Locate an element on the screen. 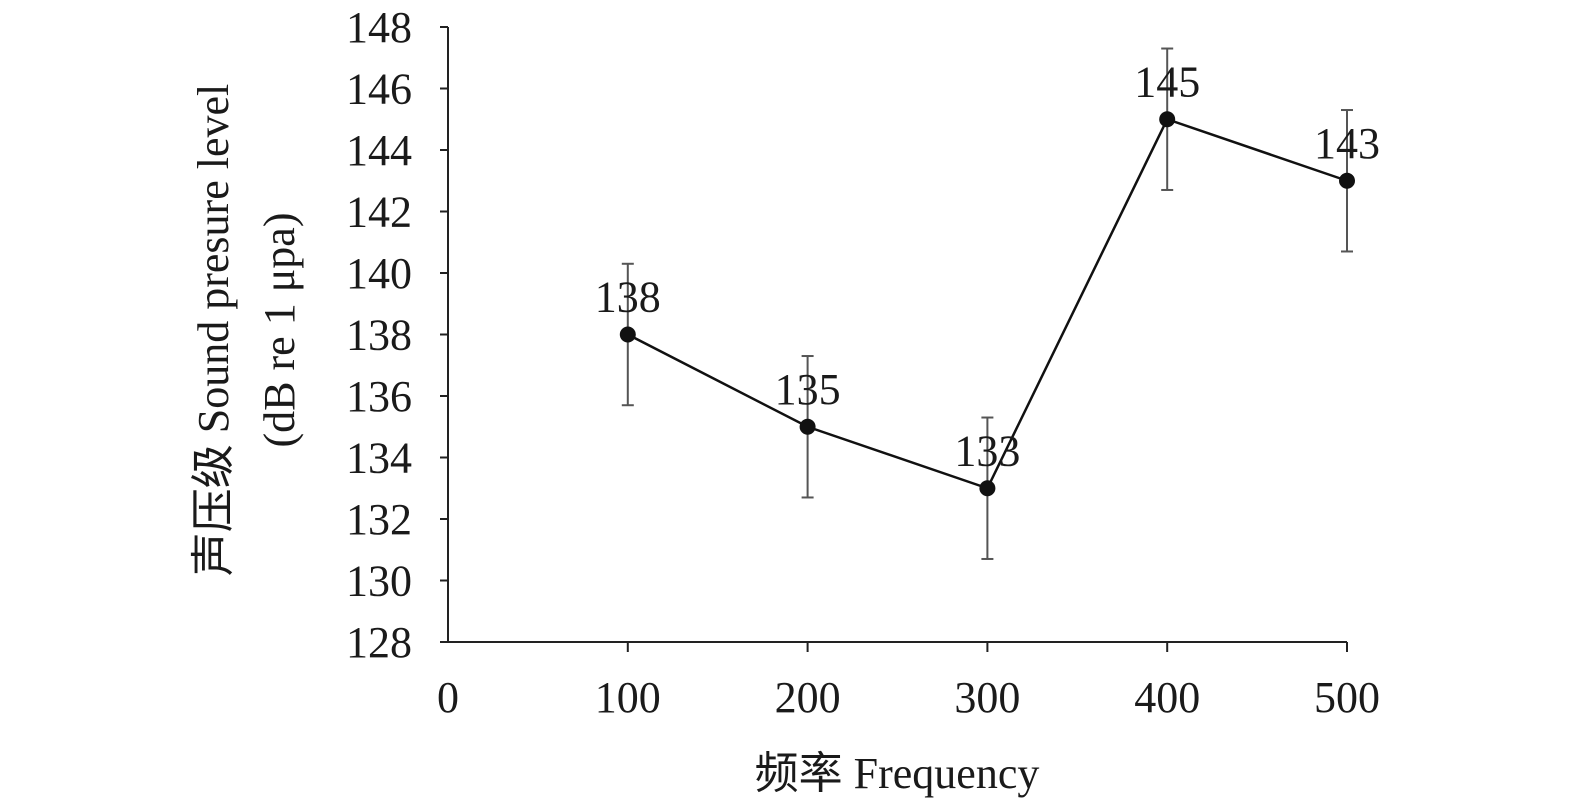 This screenshot has height=810, width=1575. x-axis-label: 频率 Frequency is located at coordinates (897, 773).